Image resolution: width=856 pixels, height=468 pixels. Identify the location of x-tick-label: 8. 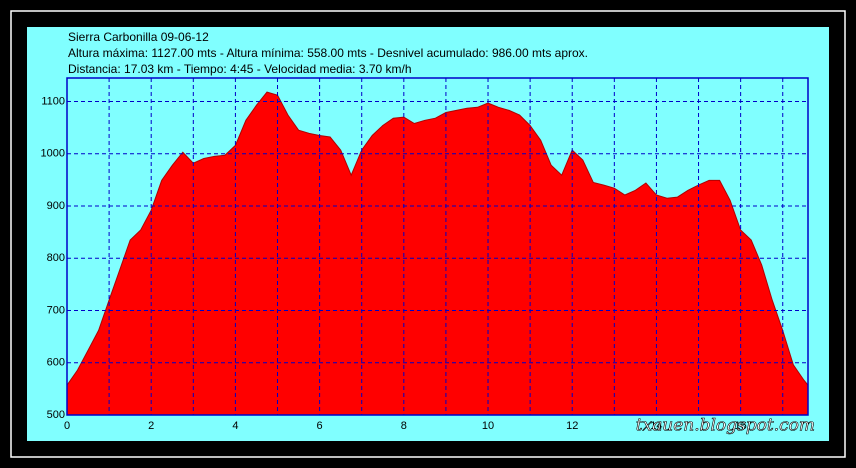
(404, 426).